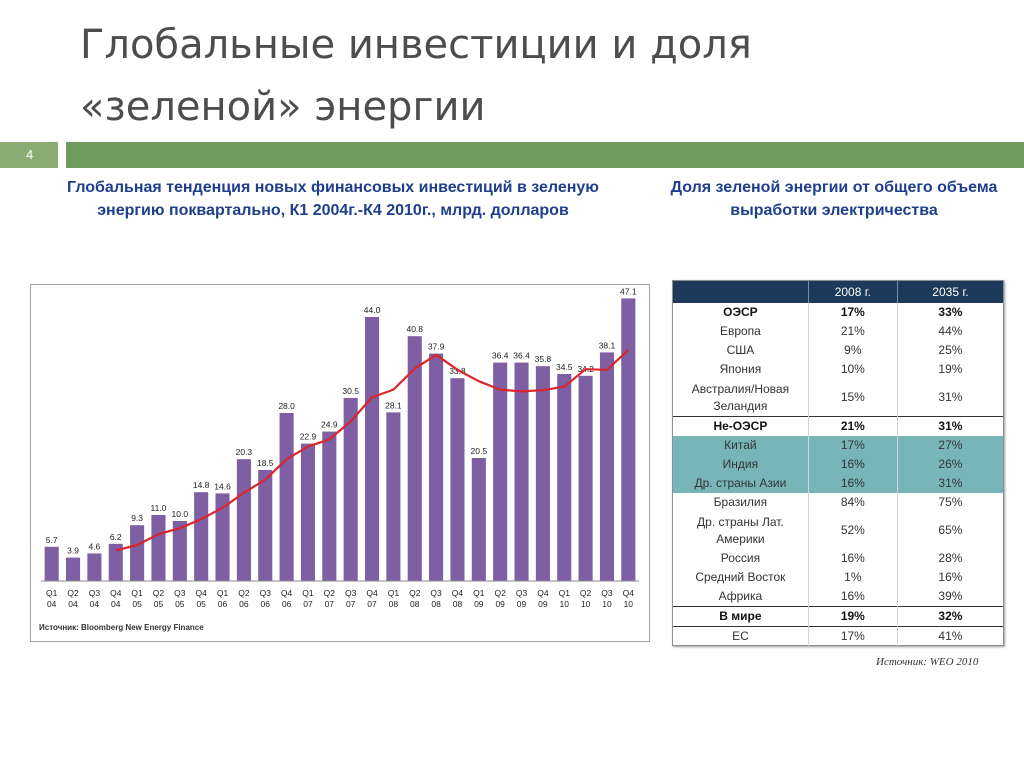 This screenshot has height=768, width=1024. Describe the element at coordinates (838, 483) in the screenshot. I see `table-row: Др. страны Азии 16% 31%` at that location.